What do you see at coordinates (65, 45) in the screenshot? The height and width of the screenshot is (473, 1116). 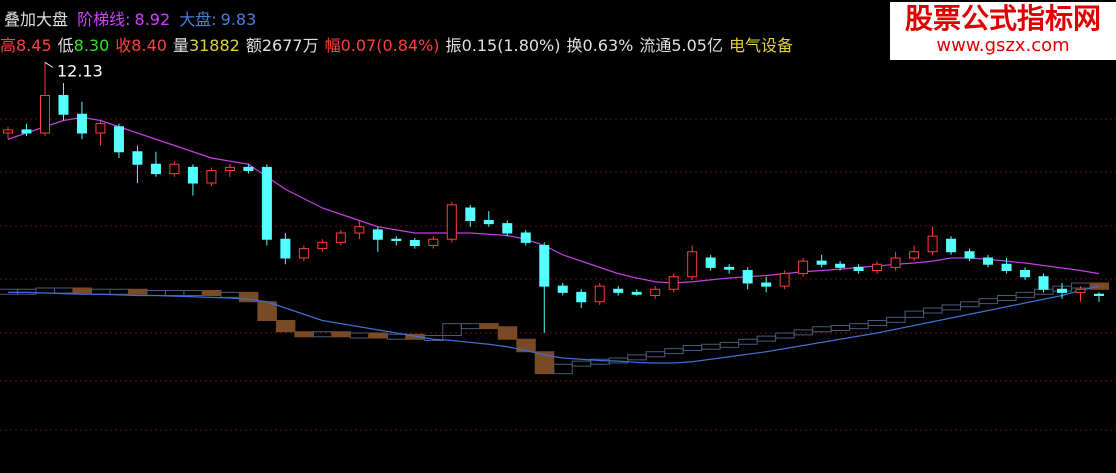 I see `quote-label: 低` at bounding box center [65, 45].